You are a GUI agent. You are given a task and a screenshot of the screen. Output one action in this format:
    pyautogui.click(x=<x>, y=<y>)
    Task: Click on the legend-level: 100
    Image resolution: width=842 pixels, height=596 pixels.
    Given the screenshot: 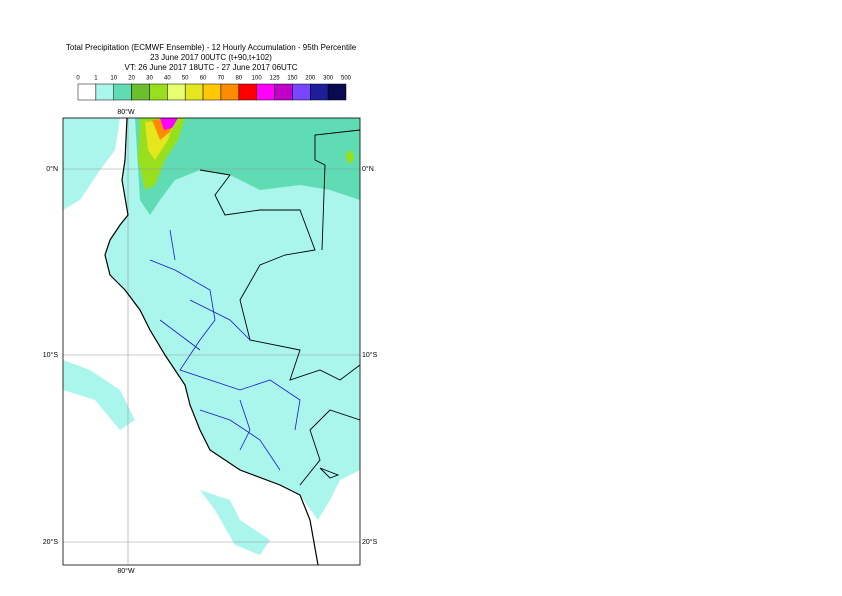 What is the action you would take?
    pyautogui.click(x=257, y=79)
    